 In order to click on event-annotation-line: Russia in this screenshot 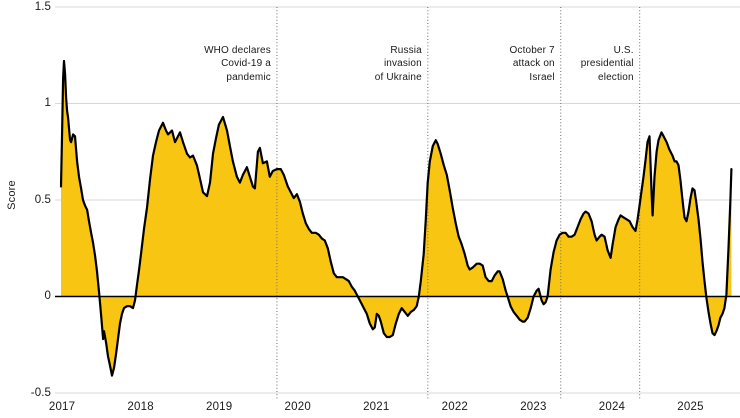, I will do `click(406, 50)`.